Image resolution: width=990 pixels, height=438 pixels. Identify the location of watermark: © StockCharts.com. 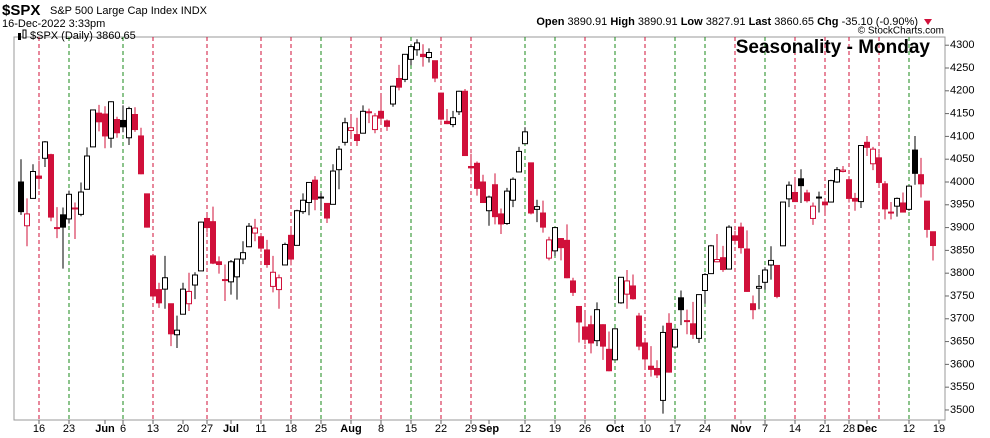
(901, 31).